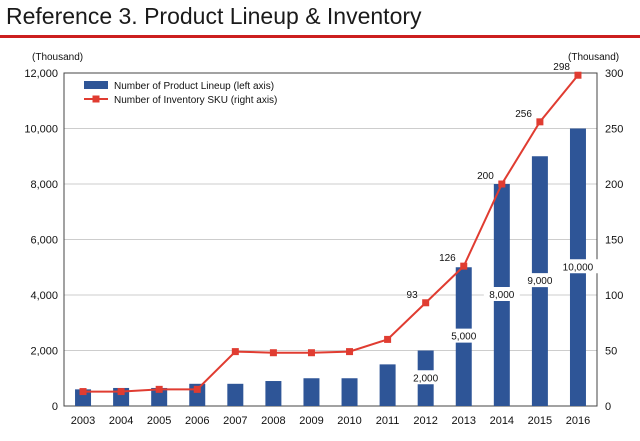  What do you see at coordinates (159, 421) in the screenshot?
I see `x-axis-tick-label: 2005` at bounding box center [159, 421].